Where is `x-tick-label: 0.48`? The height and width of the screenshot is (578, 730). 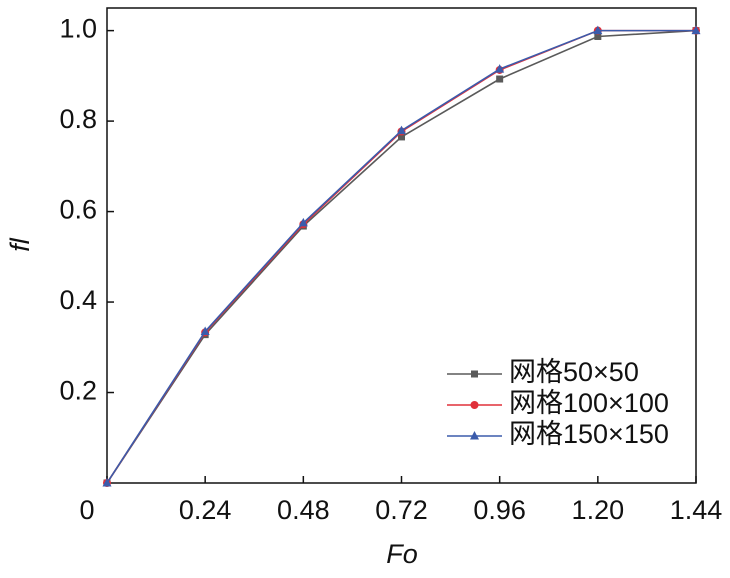 x-tick-label: 0.48 is located at coordinates (303, 510).